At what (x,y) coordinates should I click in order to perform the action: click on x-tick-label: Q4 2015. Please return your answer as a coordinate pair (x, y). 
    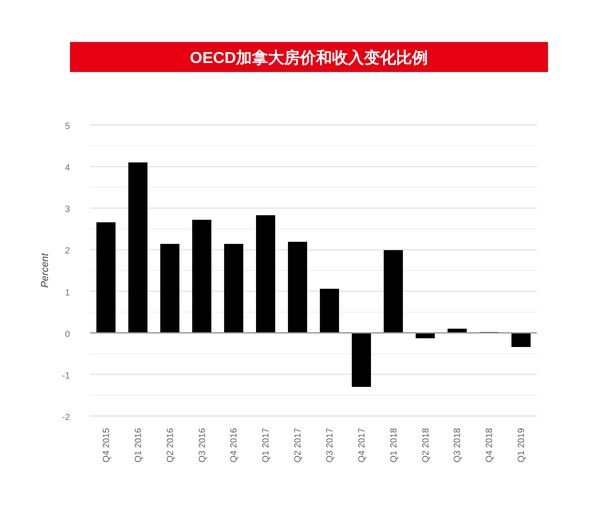
    Looking at the image, I should click on (105, 445).